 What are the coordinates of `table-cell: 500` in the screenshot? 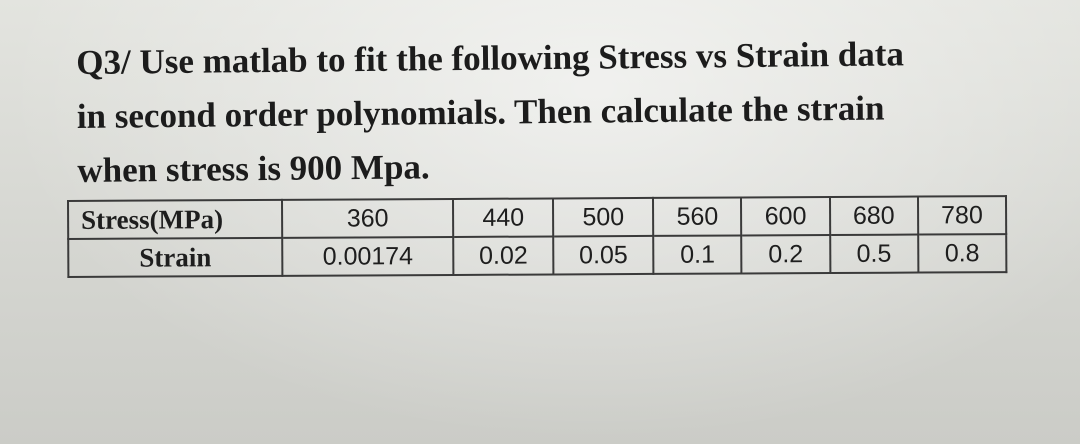 It's located at (603, 217).